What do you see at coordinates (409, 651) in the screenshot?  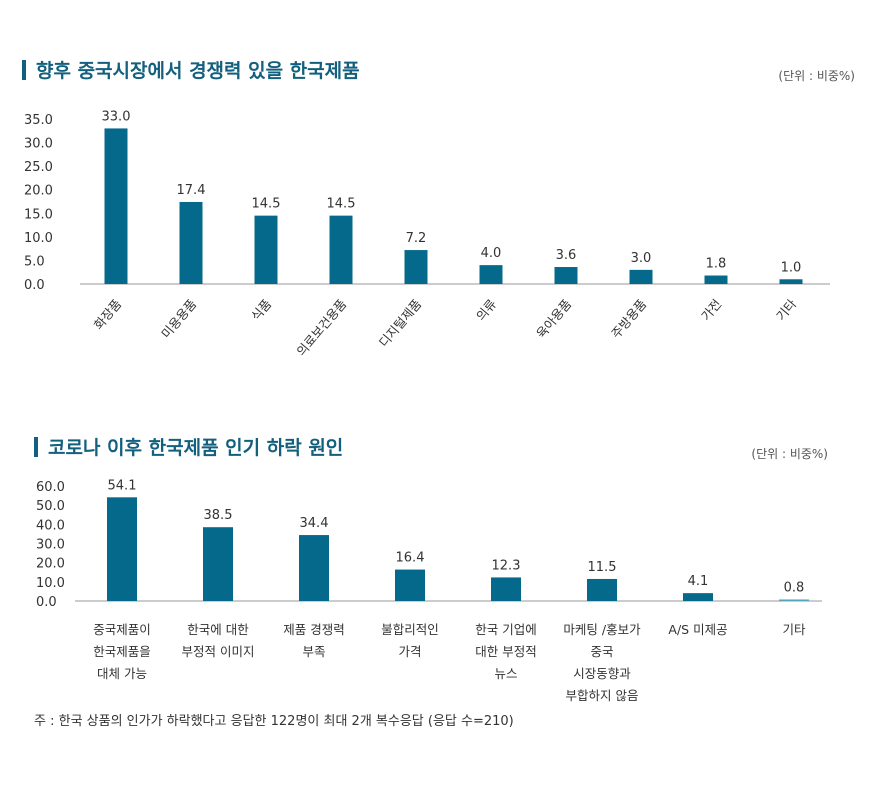 I see `category-label: 가격` at bounding box center [409, 651].